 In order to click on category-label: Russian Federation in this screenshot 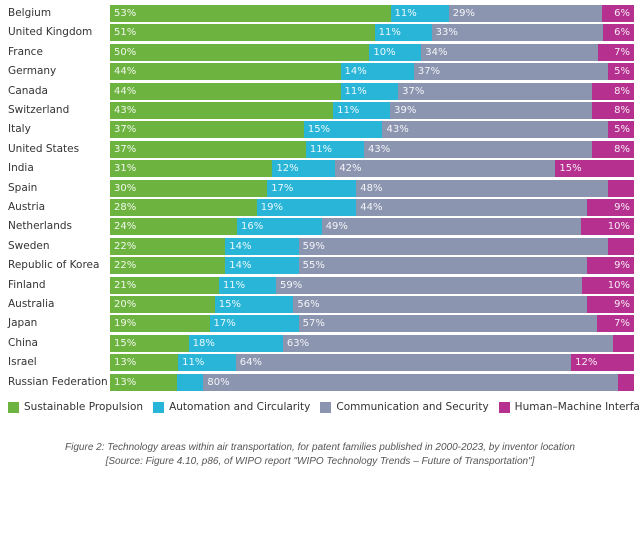, I will do `click(58, 381)`.